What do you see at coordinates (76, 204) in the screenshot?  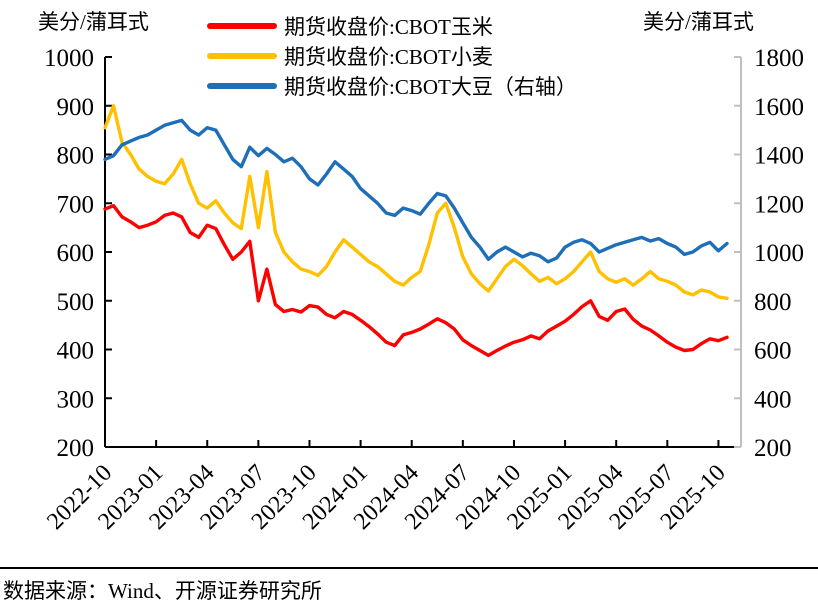 I see `y-tick-label-left: 700` at bounding box center [76, 204].